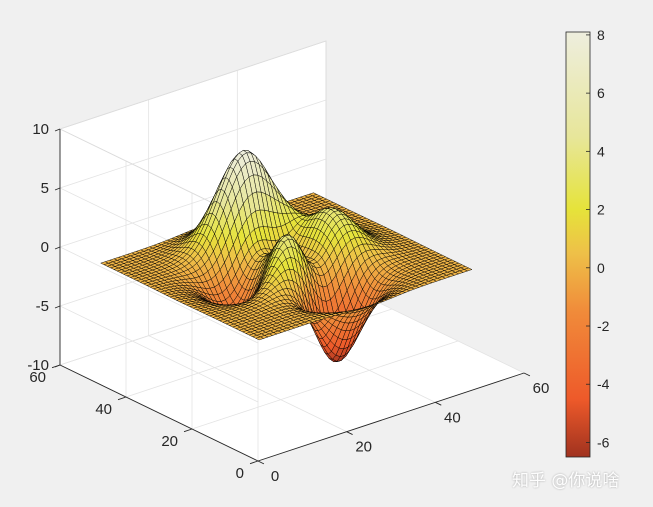  What do you see at coordinates (45, 247) in the screenshot?
I see `z-tick-label: 0` at bounding box center [45, 247].